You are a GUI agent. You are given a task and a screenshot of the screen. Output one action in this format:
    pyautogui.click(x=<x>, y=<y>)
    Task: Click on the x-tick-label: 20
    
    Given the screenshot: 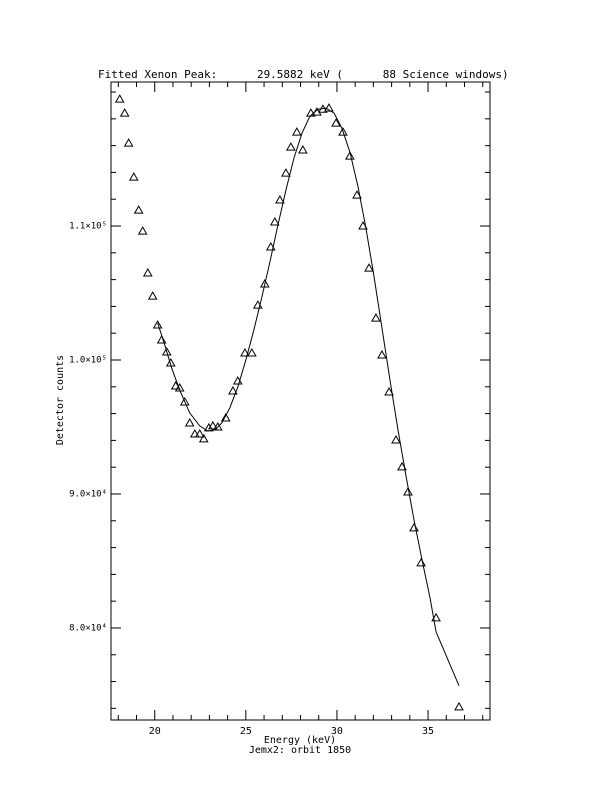 What is the action you would take?
    pyautogui.click(x=155, y=731)
    